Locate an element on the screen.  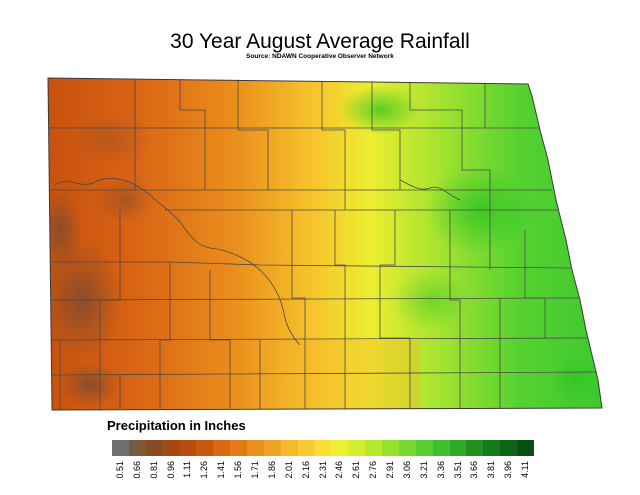
legend-tick: 2.91 is located at coordinates (390, 470).